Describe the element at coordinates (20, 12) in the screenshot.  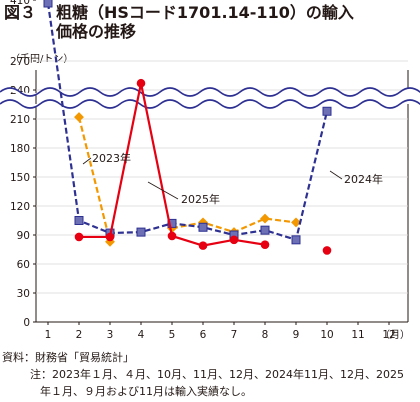
I see `figure-label: 図３` at that location.